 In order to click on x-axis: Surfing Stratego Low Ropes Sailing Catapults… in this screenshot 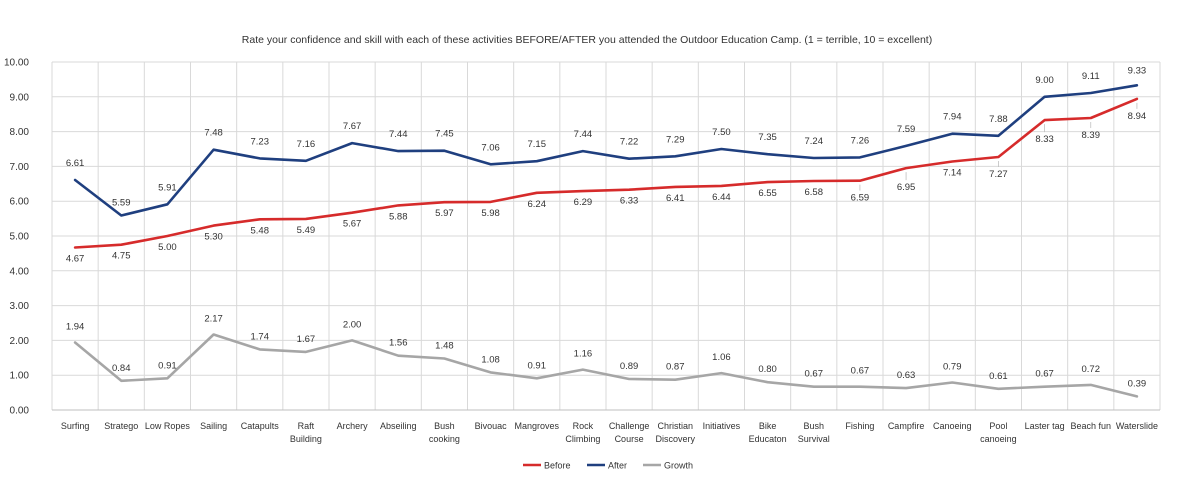, I will do `click(606, 426)`.